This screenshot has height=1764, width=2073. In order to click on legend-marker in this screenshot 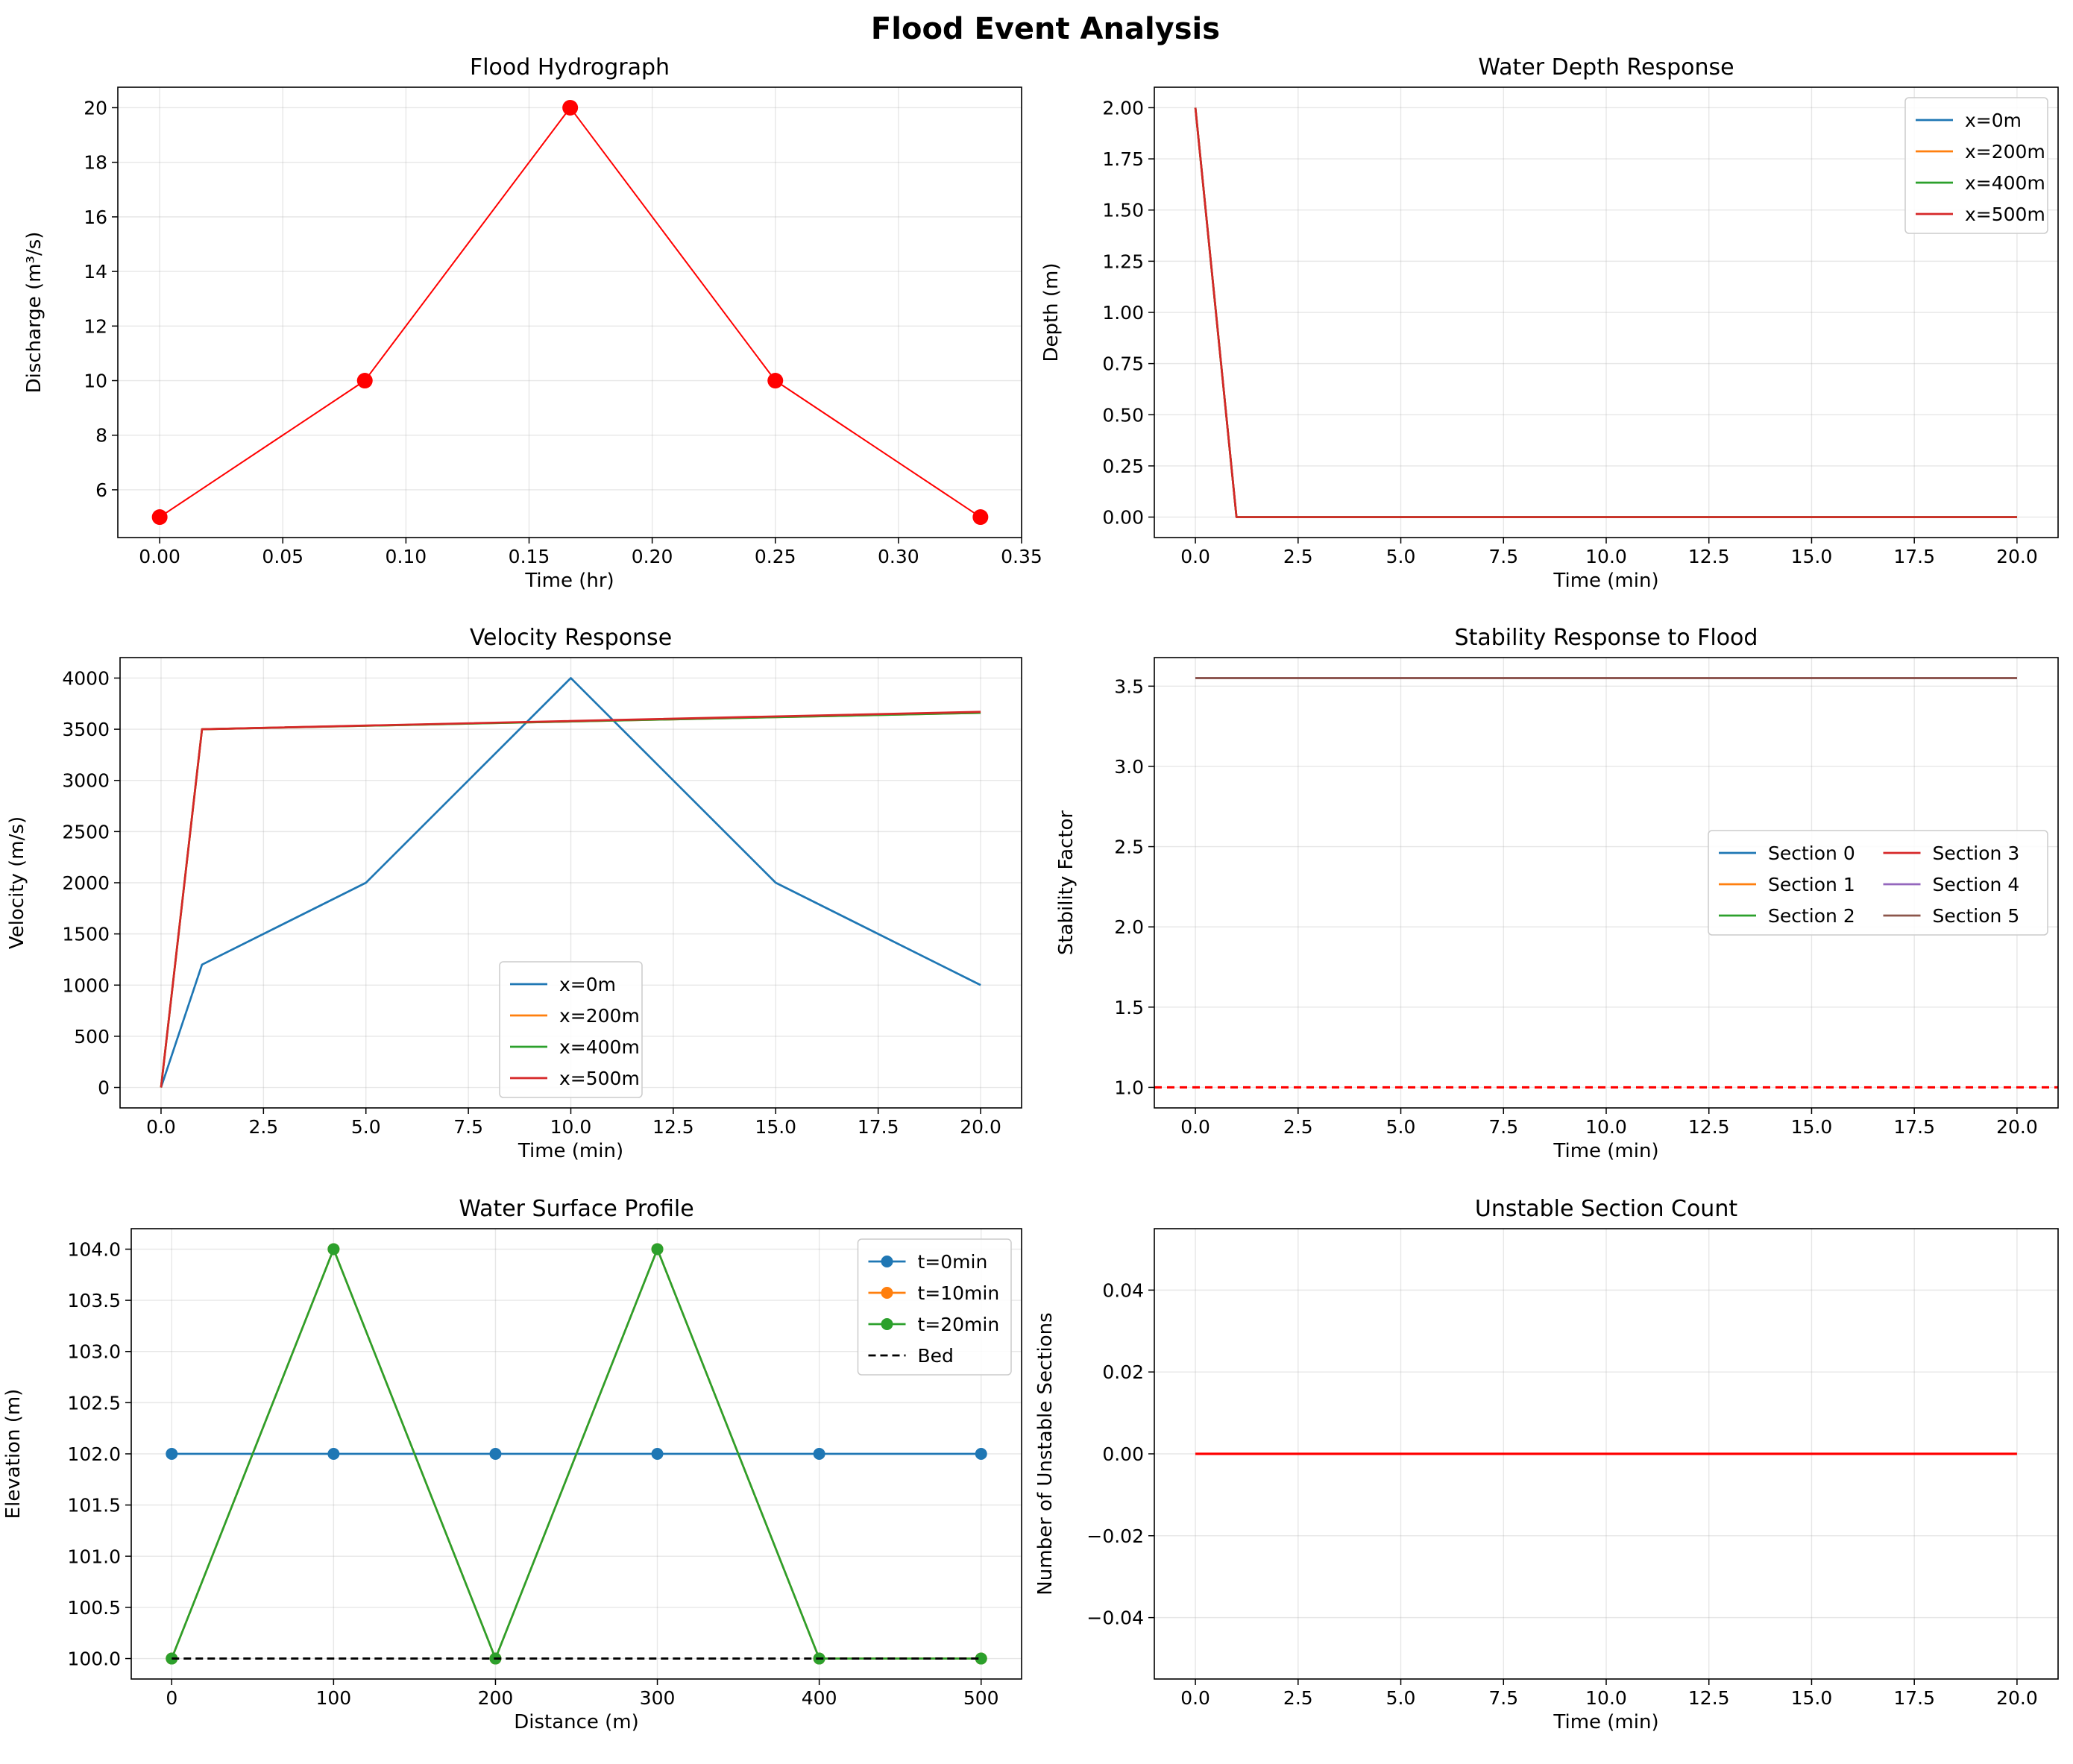, I will do `click(887, 1293)`.